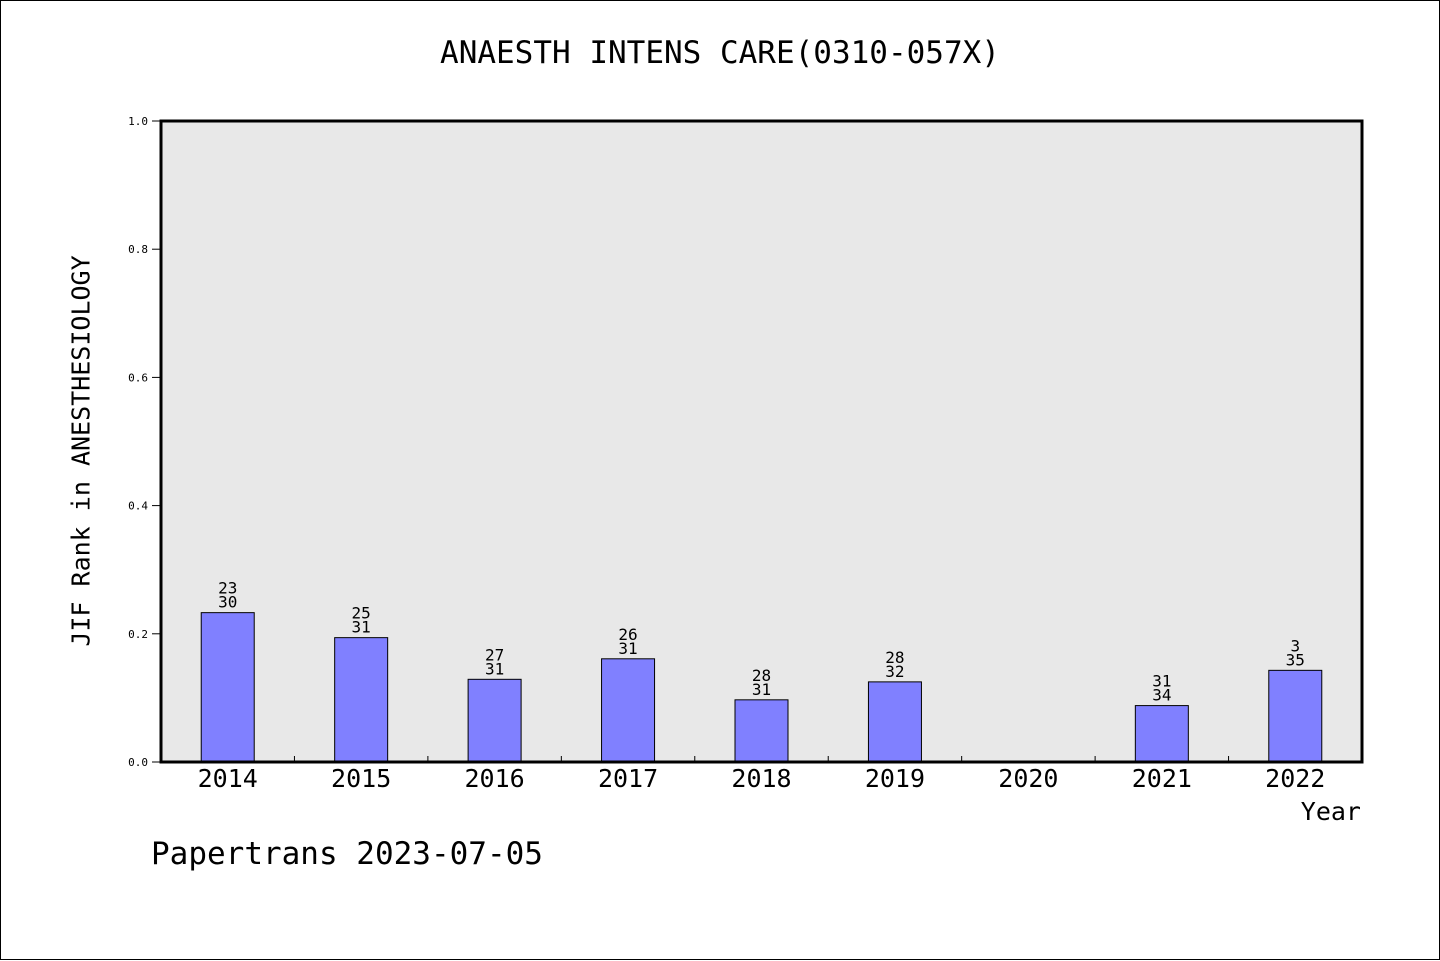 The image size is (1440, 961). I want to click on bar-rank-label-2022: 3, so click(1295, 645).